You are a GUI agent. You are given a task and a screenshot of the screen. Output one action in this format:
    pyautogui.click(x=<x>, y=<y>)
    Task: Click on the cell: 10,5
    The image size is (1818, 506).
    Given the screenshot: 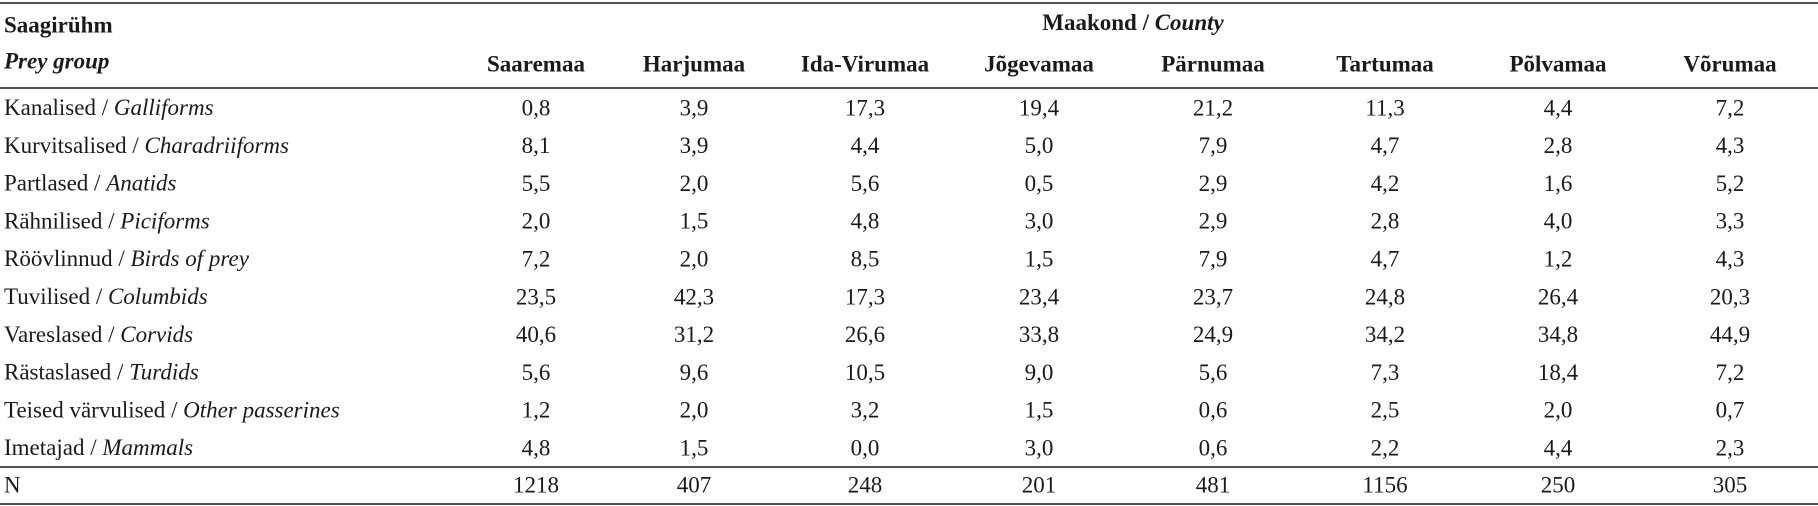 What is the action you would take?
    pyautogui.click(x=865, y=372)
    